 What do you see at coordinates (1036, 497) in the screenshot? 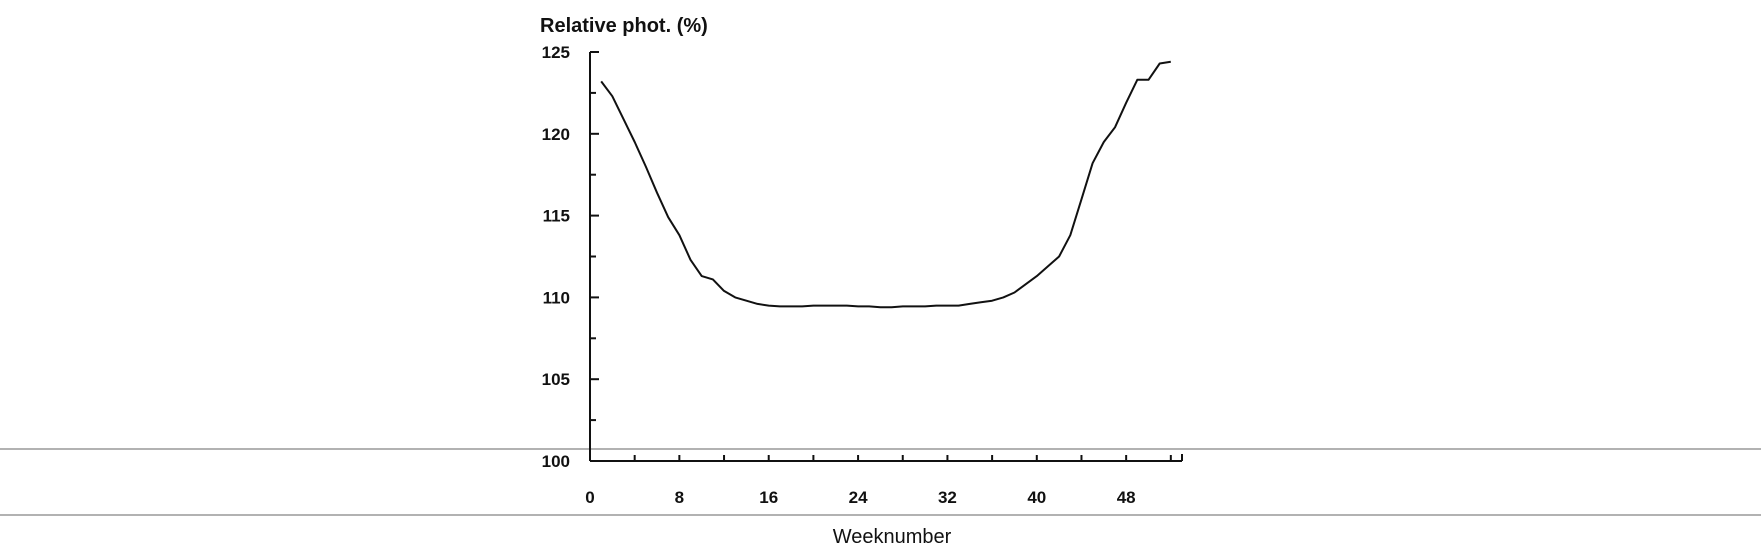
I see `x-tick-label: 40` at bounding box center [1036, 497].